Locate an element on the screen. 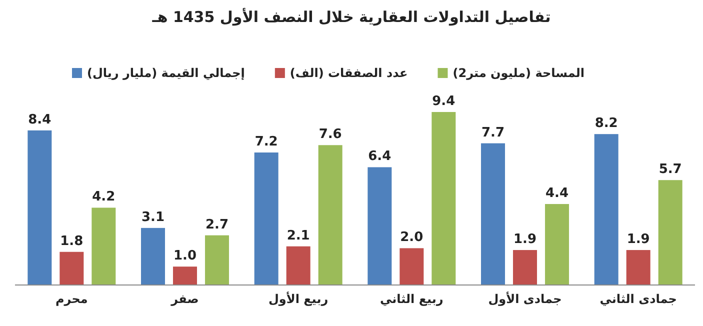 The image size is (703, 326). x-tick-label: ربيع الثاني is located at coordinates (412, 299).